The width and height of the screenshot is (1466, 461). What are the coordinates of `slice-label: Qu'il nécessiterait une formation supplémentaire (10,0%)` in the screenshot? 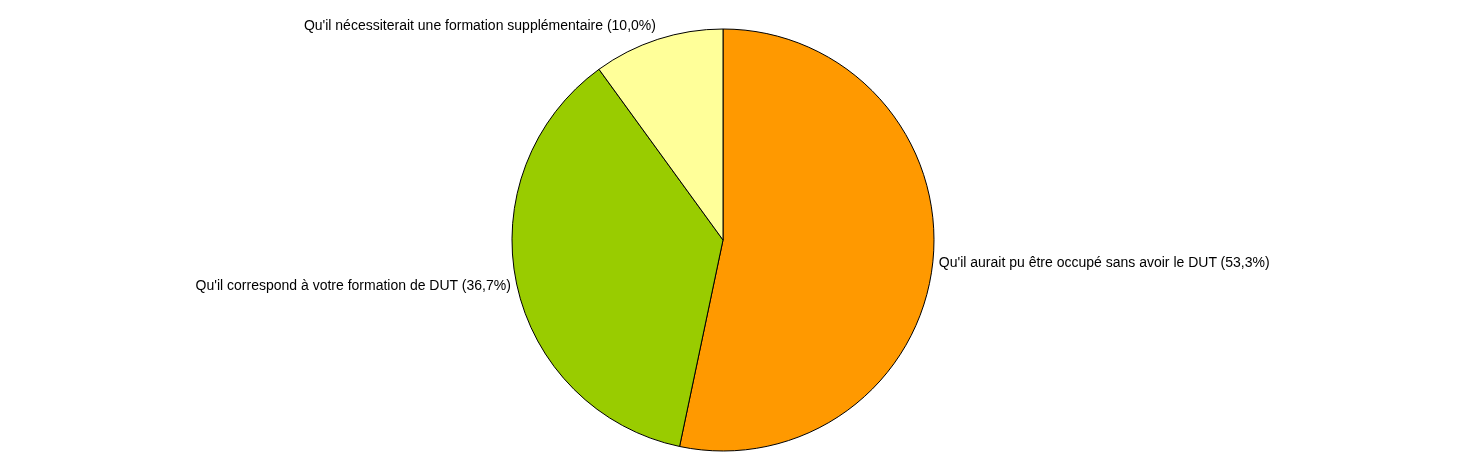 It's located at (479, 24).